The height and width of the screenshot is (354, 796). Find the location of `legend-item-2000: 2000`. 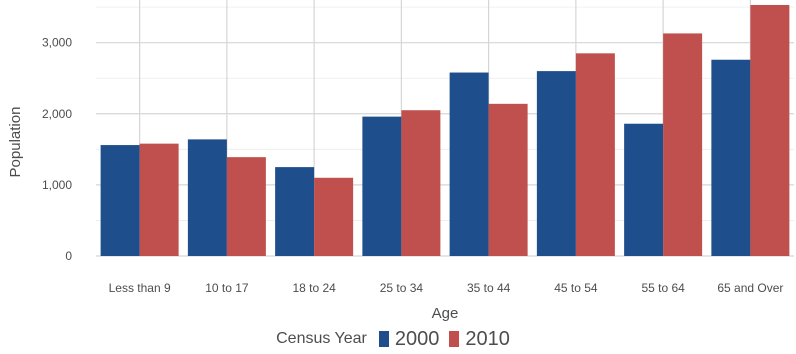

legend-item-2000: 2000 is located at coordinates (409, 339).